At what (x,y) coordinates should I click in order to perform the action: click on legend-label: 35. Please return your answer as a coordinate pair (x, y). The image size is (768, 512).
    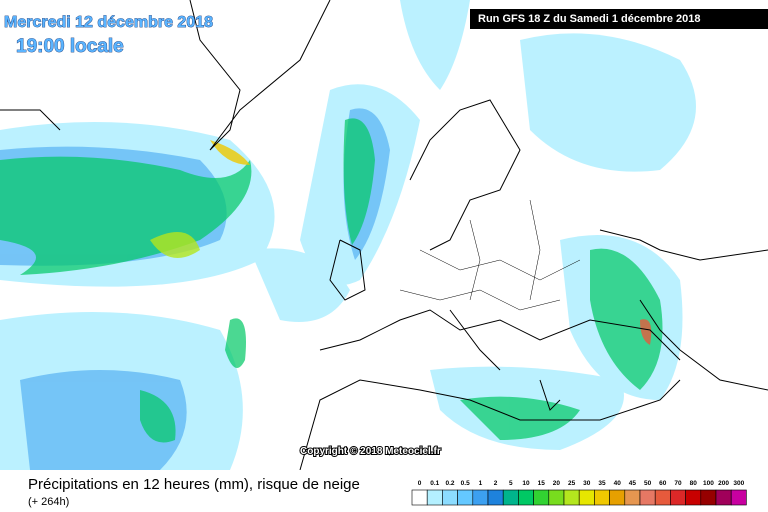
    Looking at the image, I should click on (602, 483).